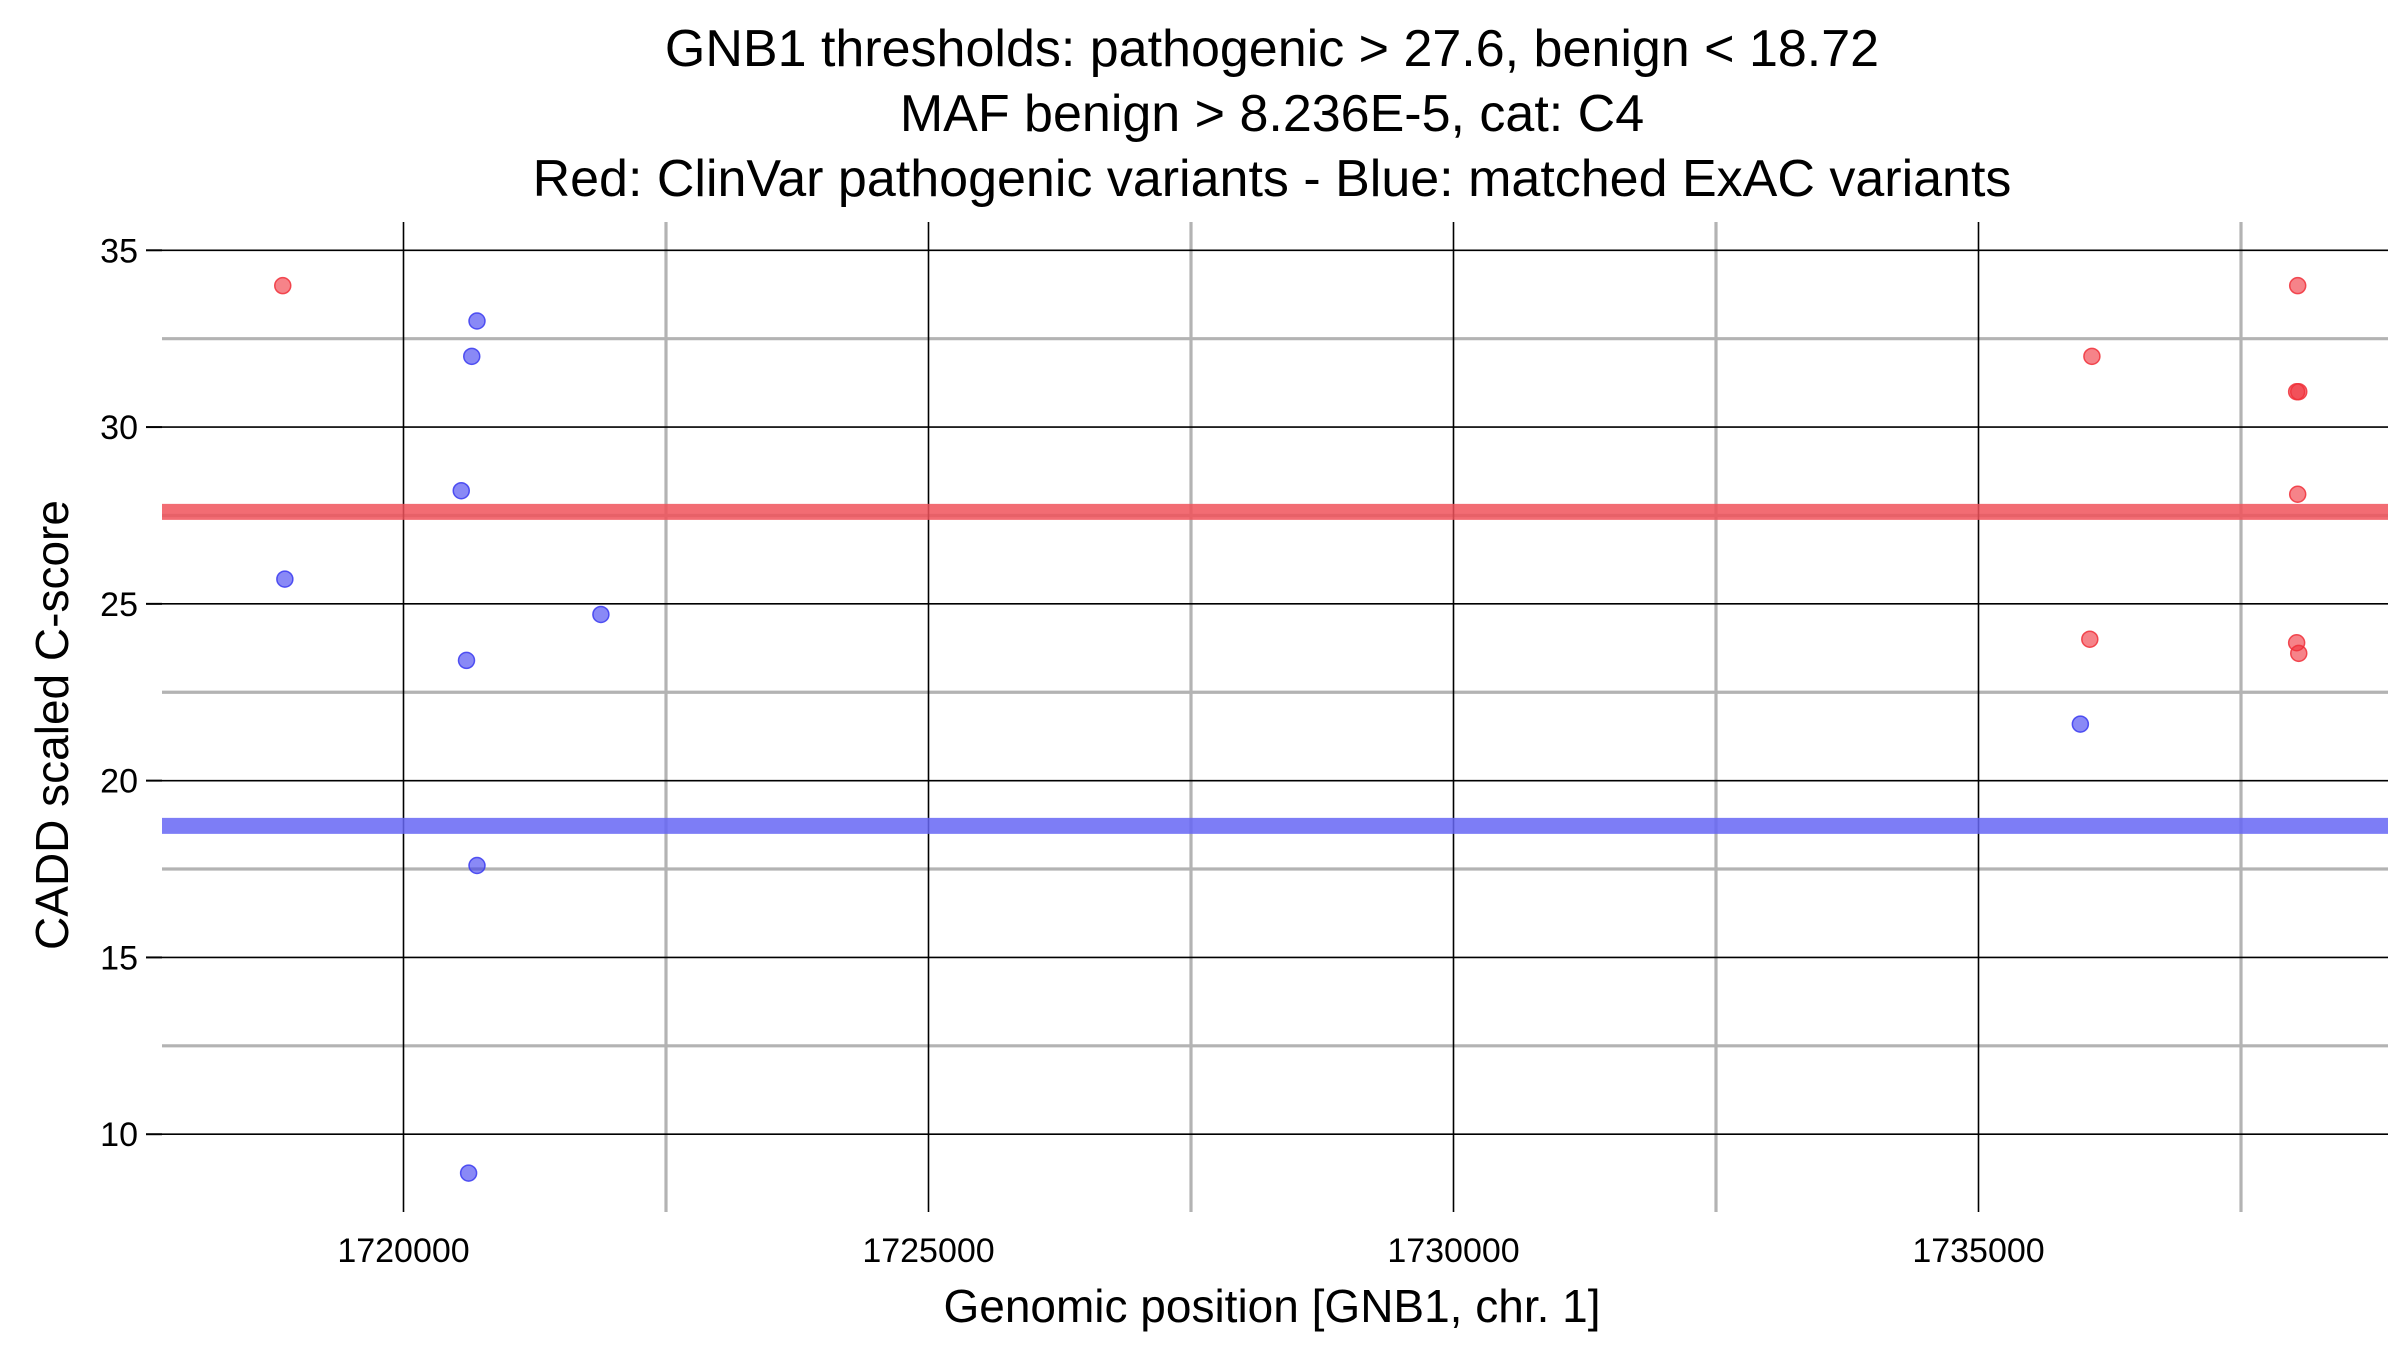  Describe the element at coordinates (403, 1251) in the screenshot. I see `x-tick-label: 1720000` at that location.